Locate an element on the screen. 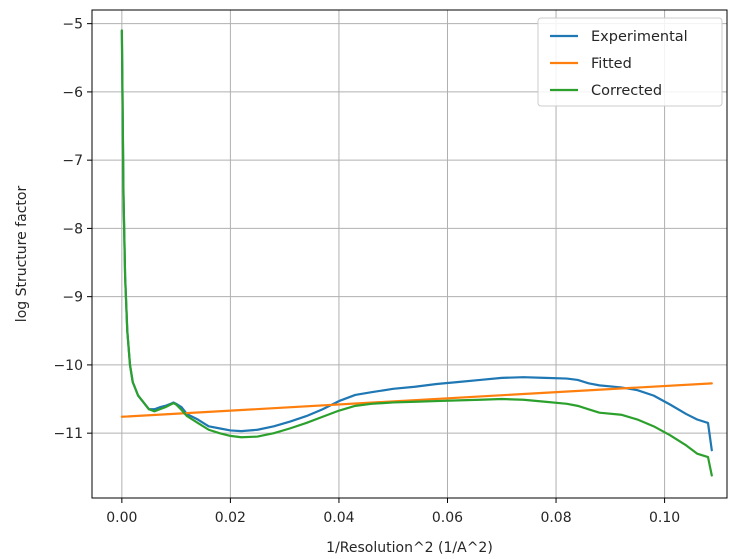 The width and height of the screenshot is (740, 559). legend-label-fitted: Fitted is located at coordinates (611, 64).